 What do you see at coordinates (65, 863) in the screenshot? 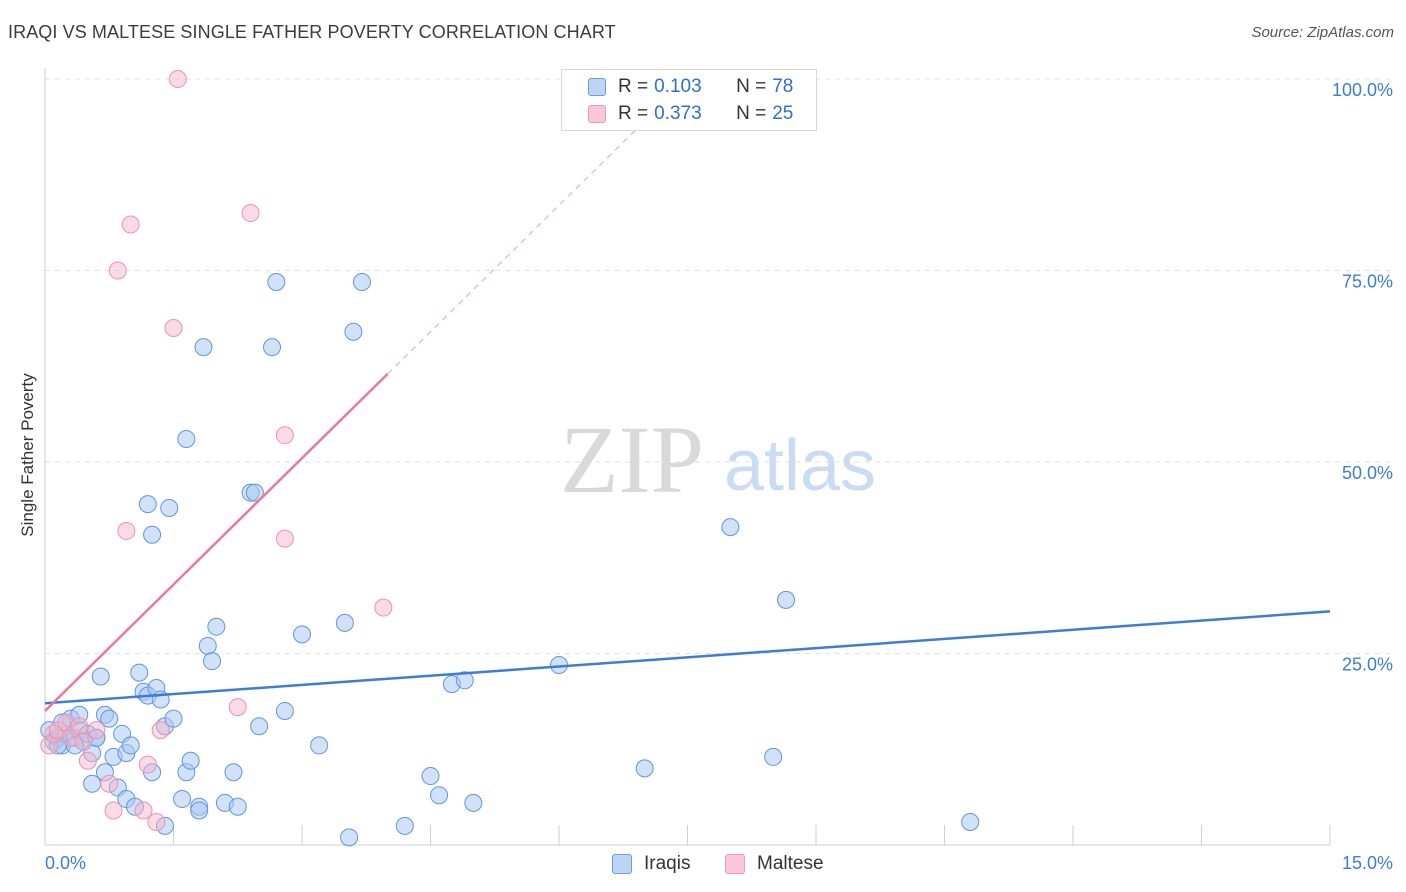
I see `x-tick-label: 0.0%` at bounding box center [65, 863].